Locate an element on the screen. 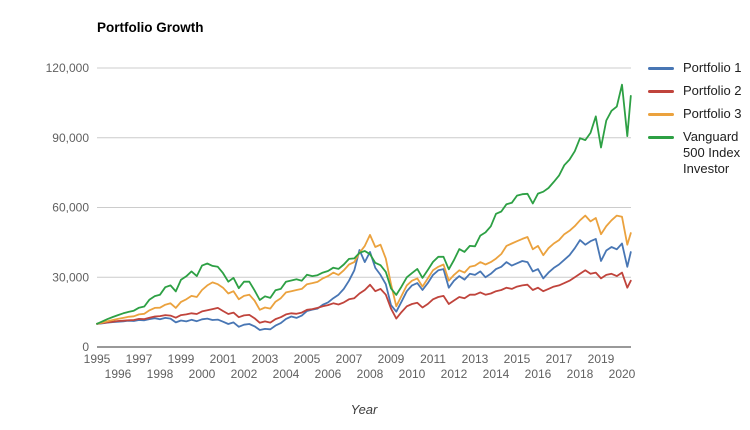  y-tick-label: 120,000 is located at coordinates (68, 68).